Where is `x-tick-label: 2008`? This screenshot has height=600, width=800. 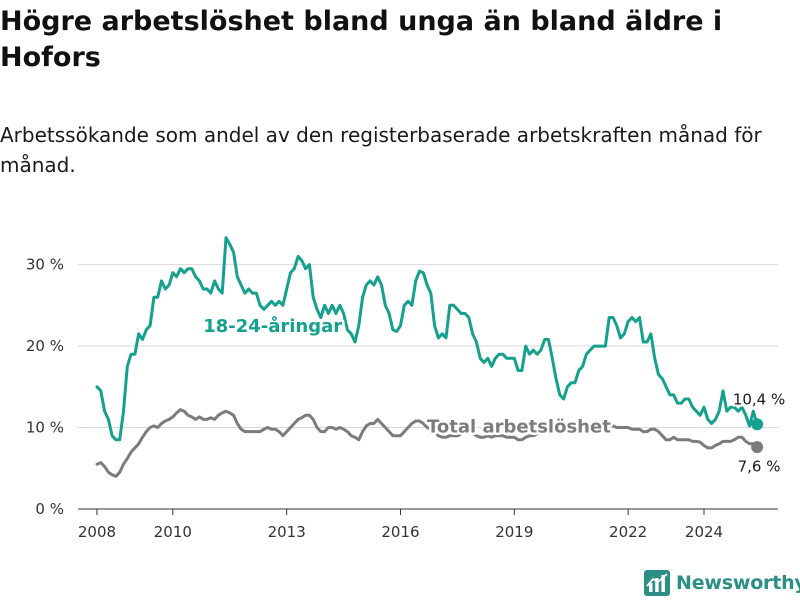
x-tick-label: 2008 is located at coordinates (97, 532).